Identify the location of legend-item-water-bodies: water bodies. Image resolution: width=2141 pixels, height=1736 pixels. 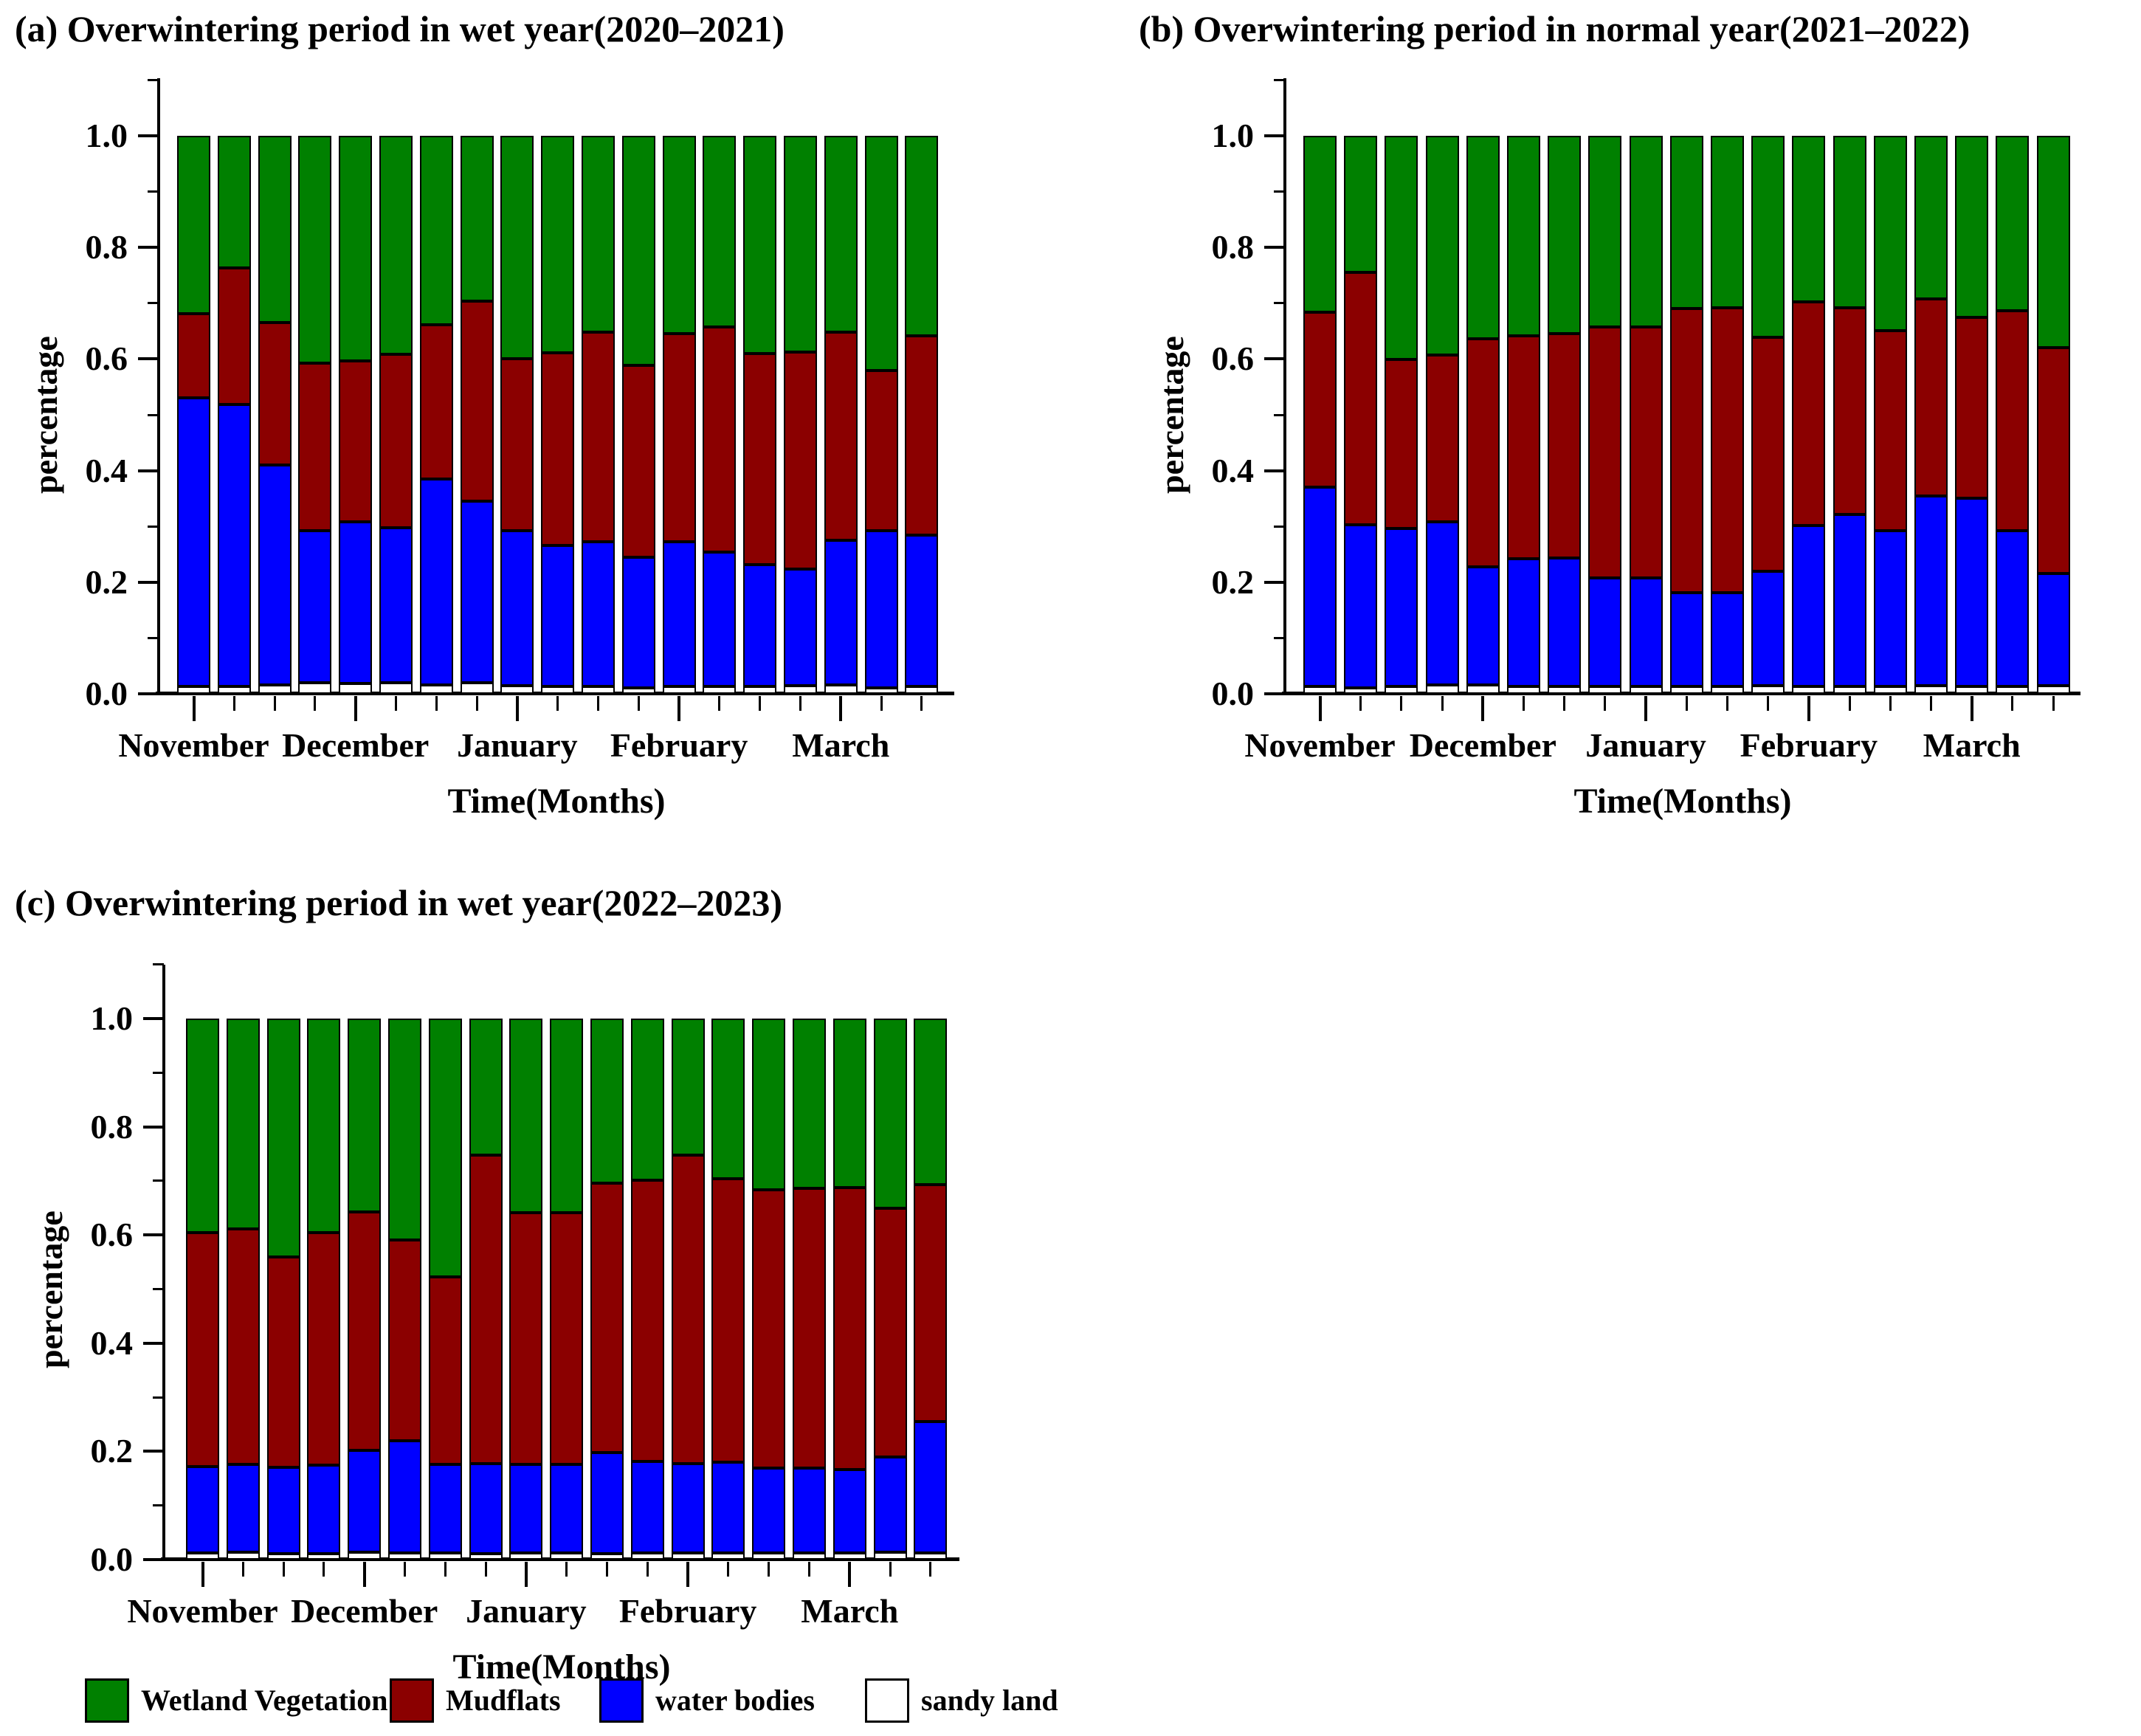
(707, 1700).